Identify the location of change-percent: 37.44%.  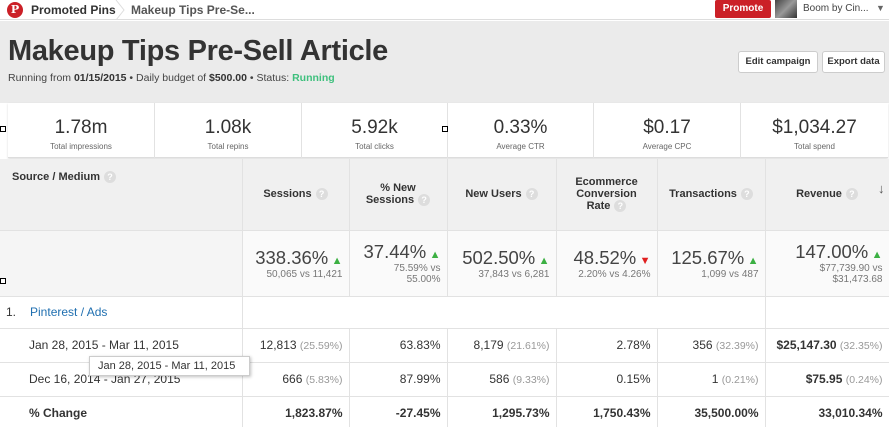
(395, 251).